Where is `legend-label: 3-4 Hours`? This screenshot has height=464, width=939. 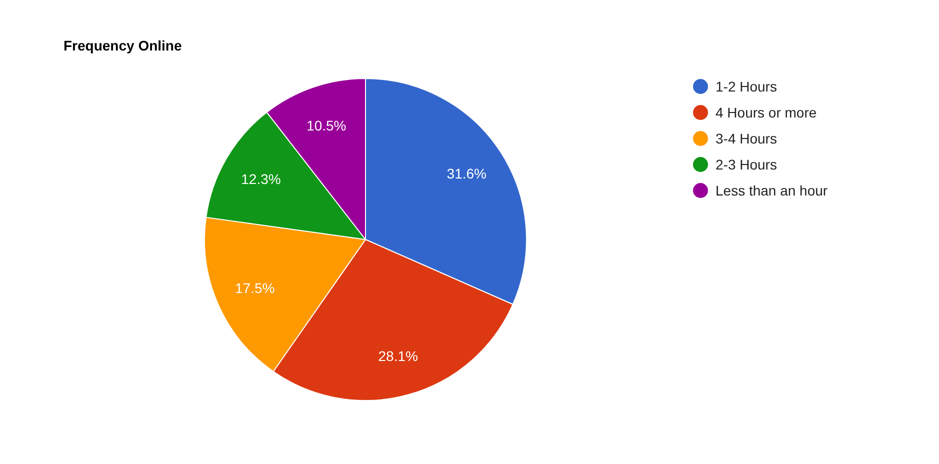
legend-label: 3-4 Hours is located at coordinates (746, 138).